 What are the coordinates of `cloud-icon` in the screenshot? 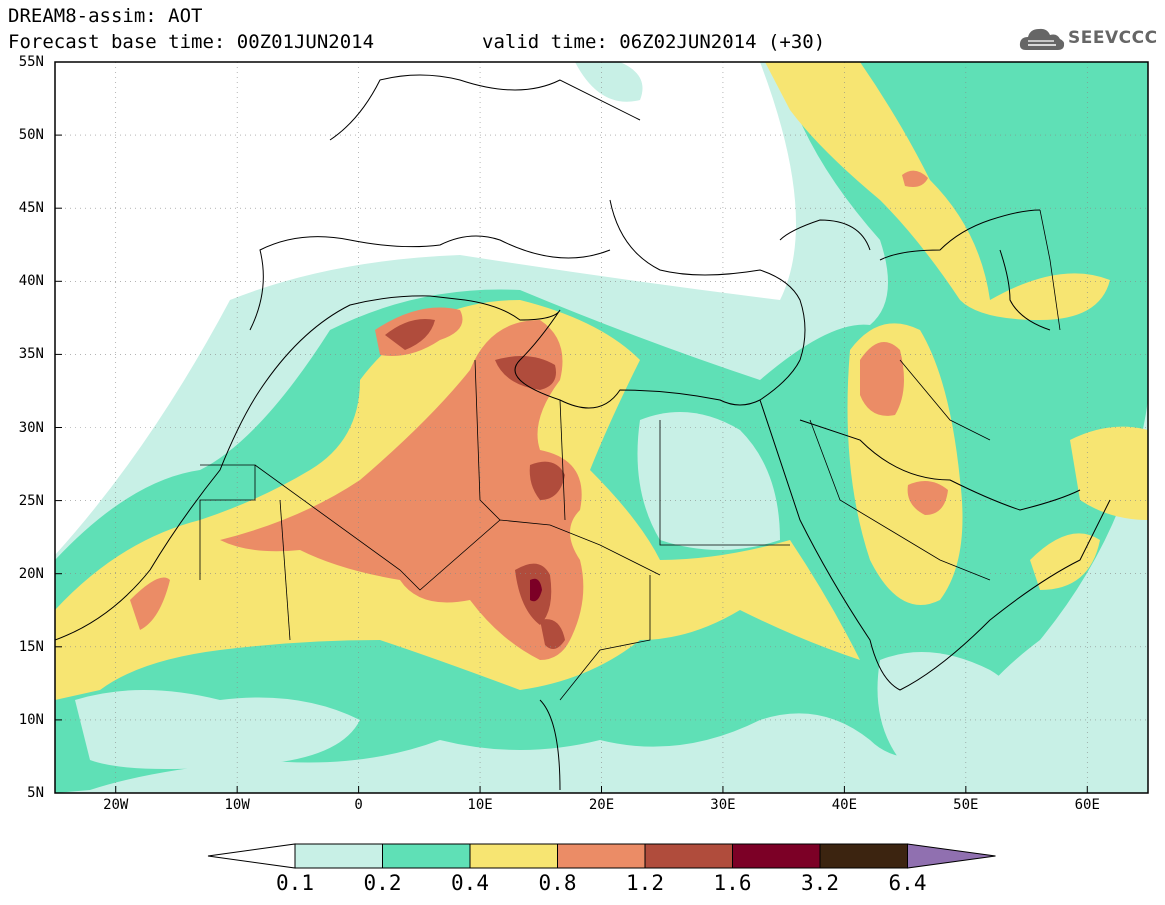 It's located at (1042, 39).